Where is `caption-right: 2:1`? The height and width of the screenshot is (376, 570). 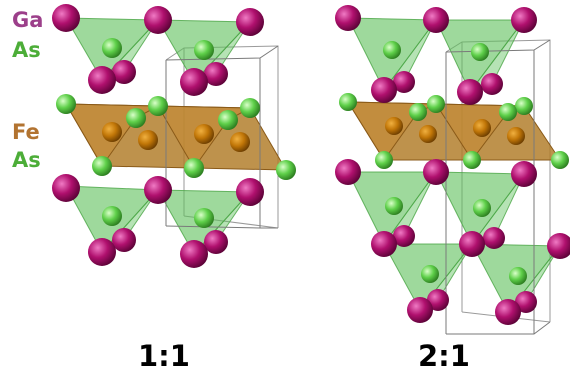 caption-right: 2:1 is located at coordinates (444, 356).